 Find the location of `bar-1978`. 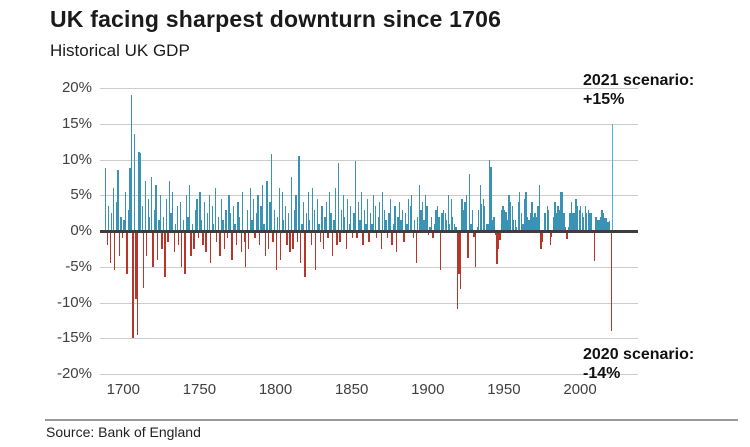

bar-1978 is located at coordinates (547, 218).